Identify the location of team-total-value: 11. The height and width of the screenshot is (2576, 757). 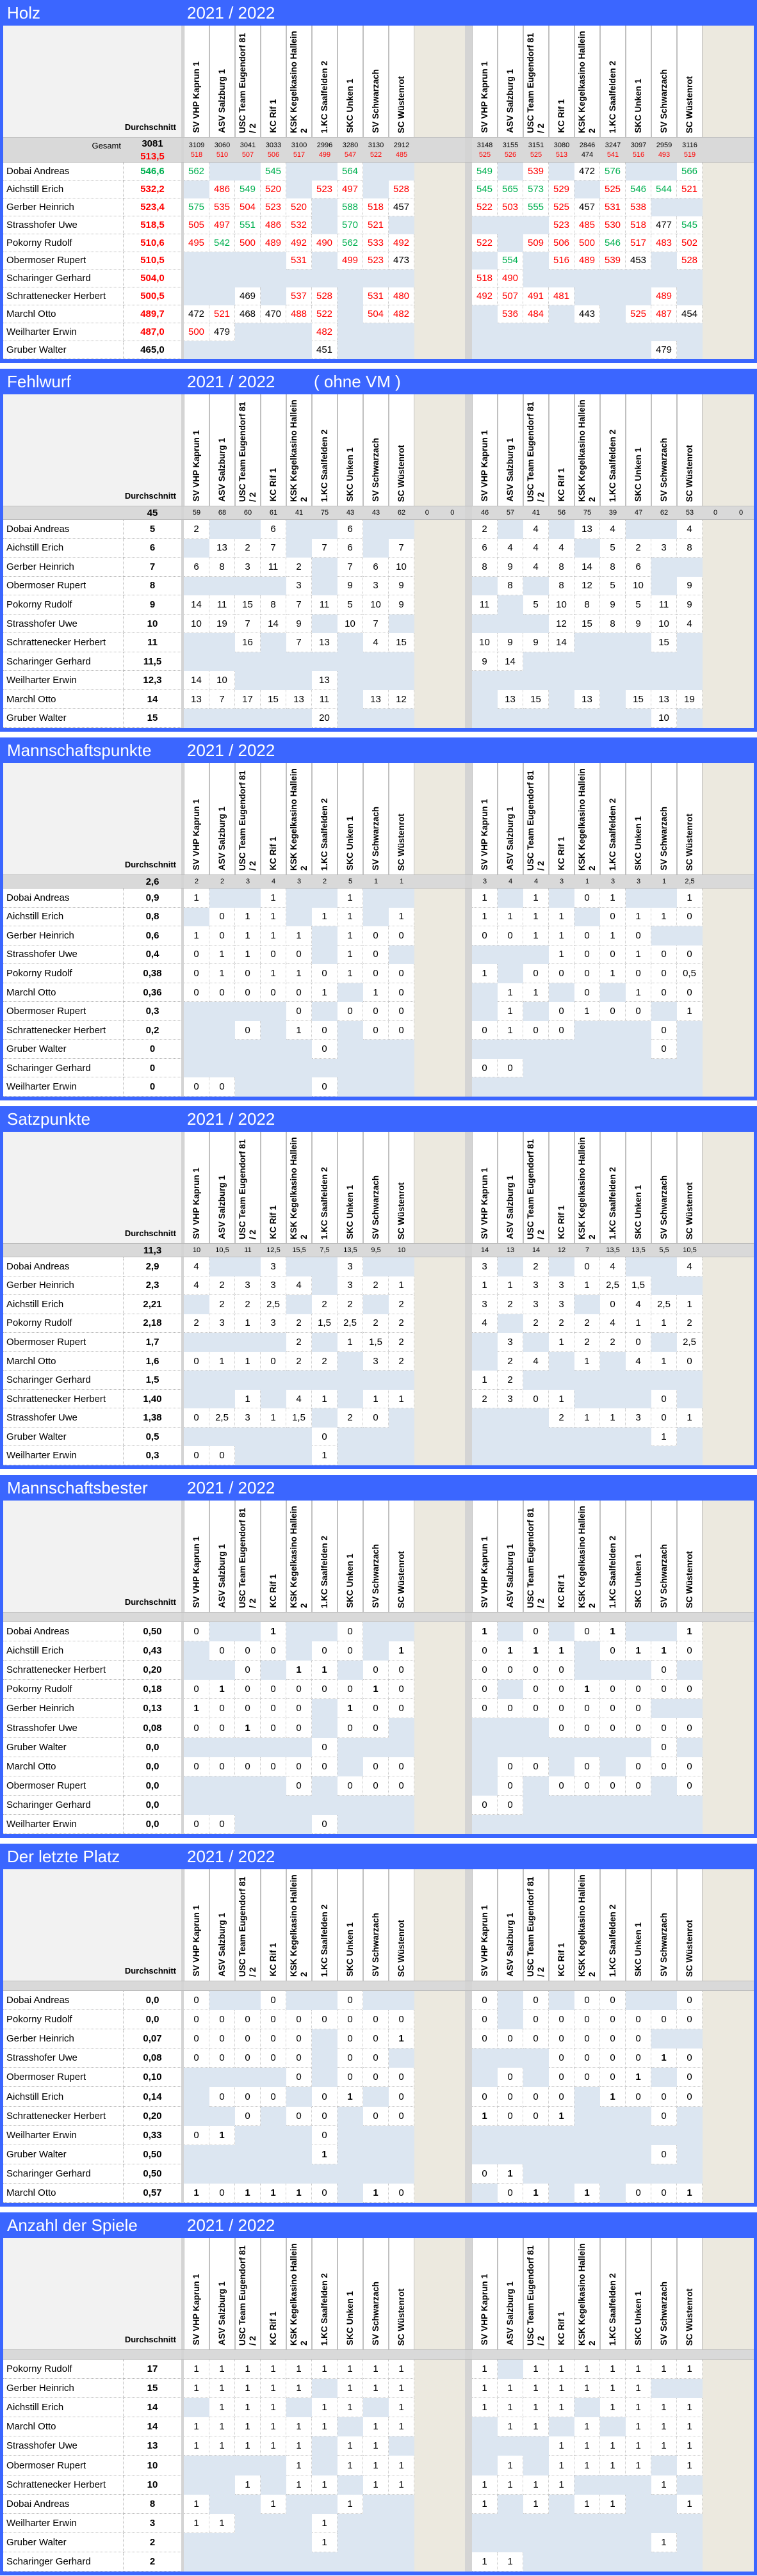
(248, 1250).